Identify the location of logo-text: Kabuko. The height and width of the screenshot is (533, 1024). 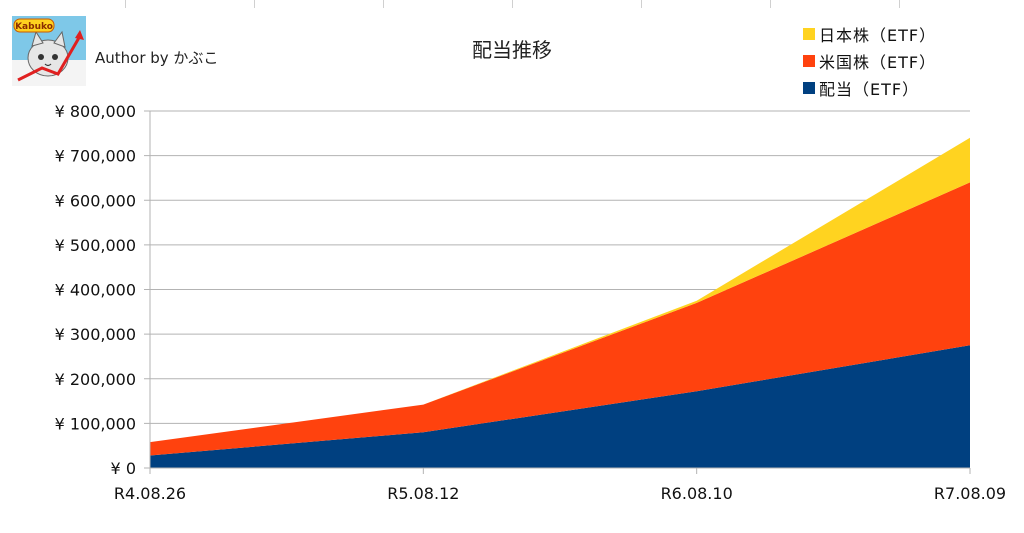
(34, 27).